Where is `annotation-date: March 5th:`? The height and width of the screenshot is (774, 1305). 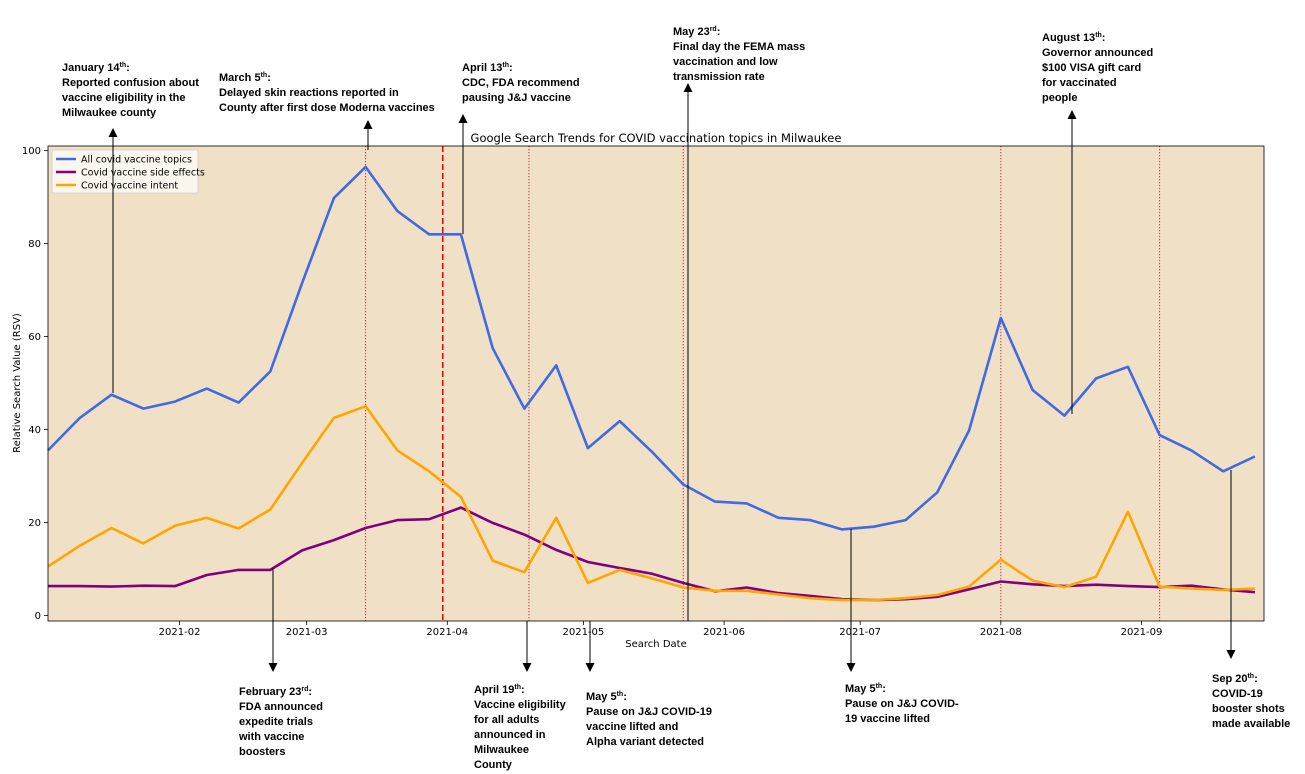
annotation-date: March 5th: is located at coordinates (245, 78).